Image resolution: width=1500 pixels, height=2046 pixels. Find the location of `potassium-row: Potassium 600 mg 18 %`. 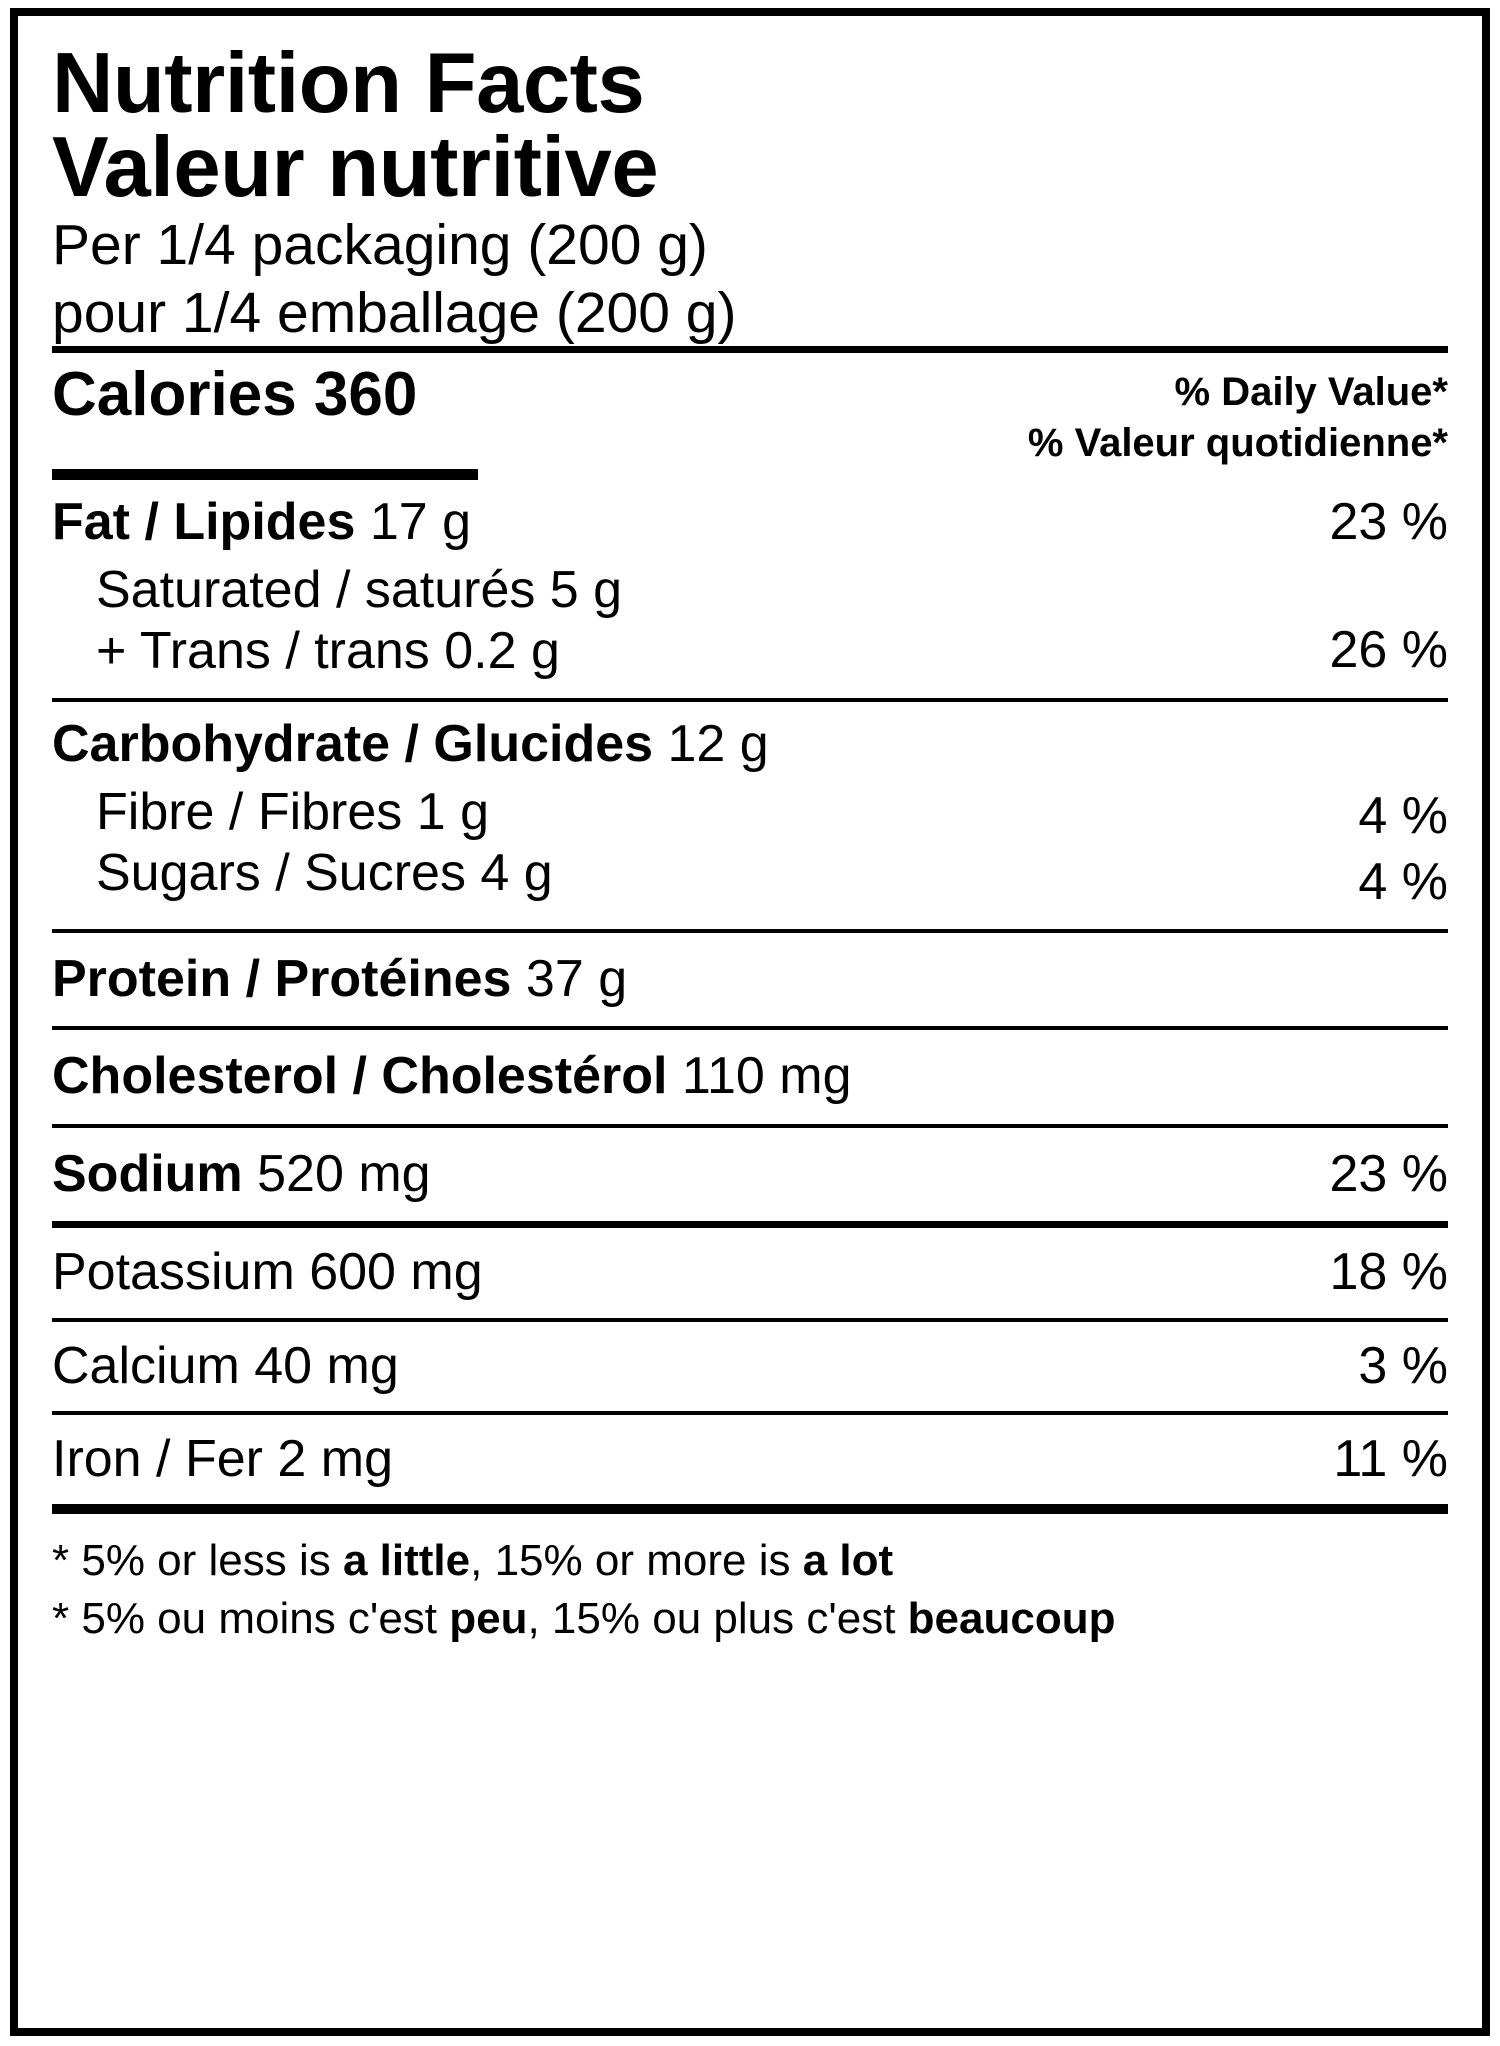

potassium-row: Potassium 600 mg 18 % is located at coordinates (750, 1272).